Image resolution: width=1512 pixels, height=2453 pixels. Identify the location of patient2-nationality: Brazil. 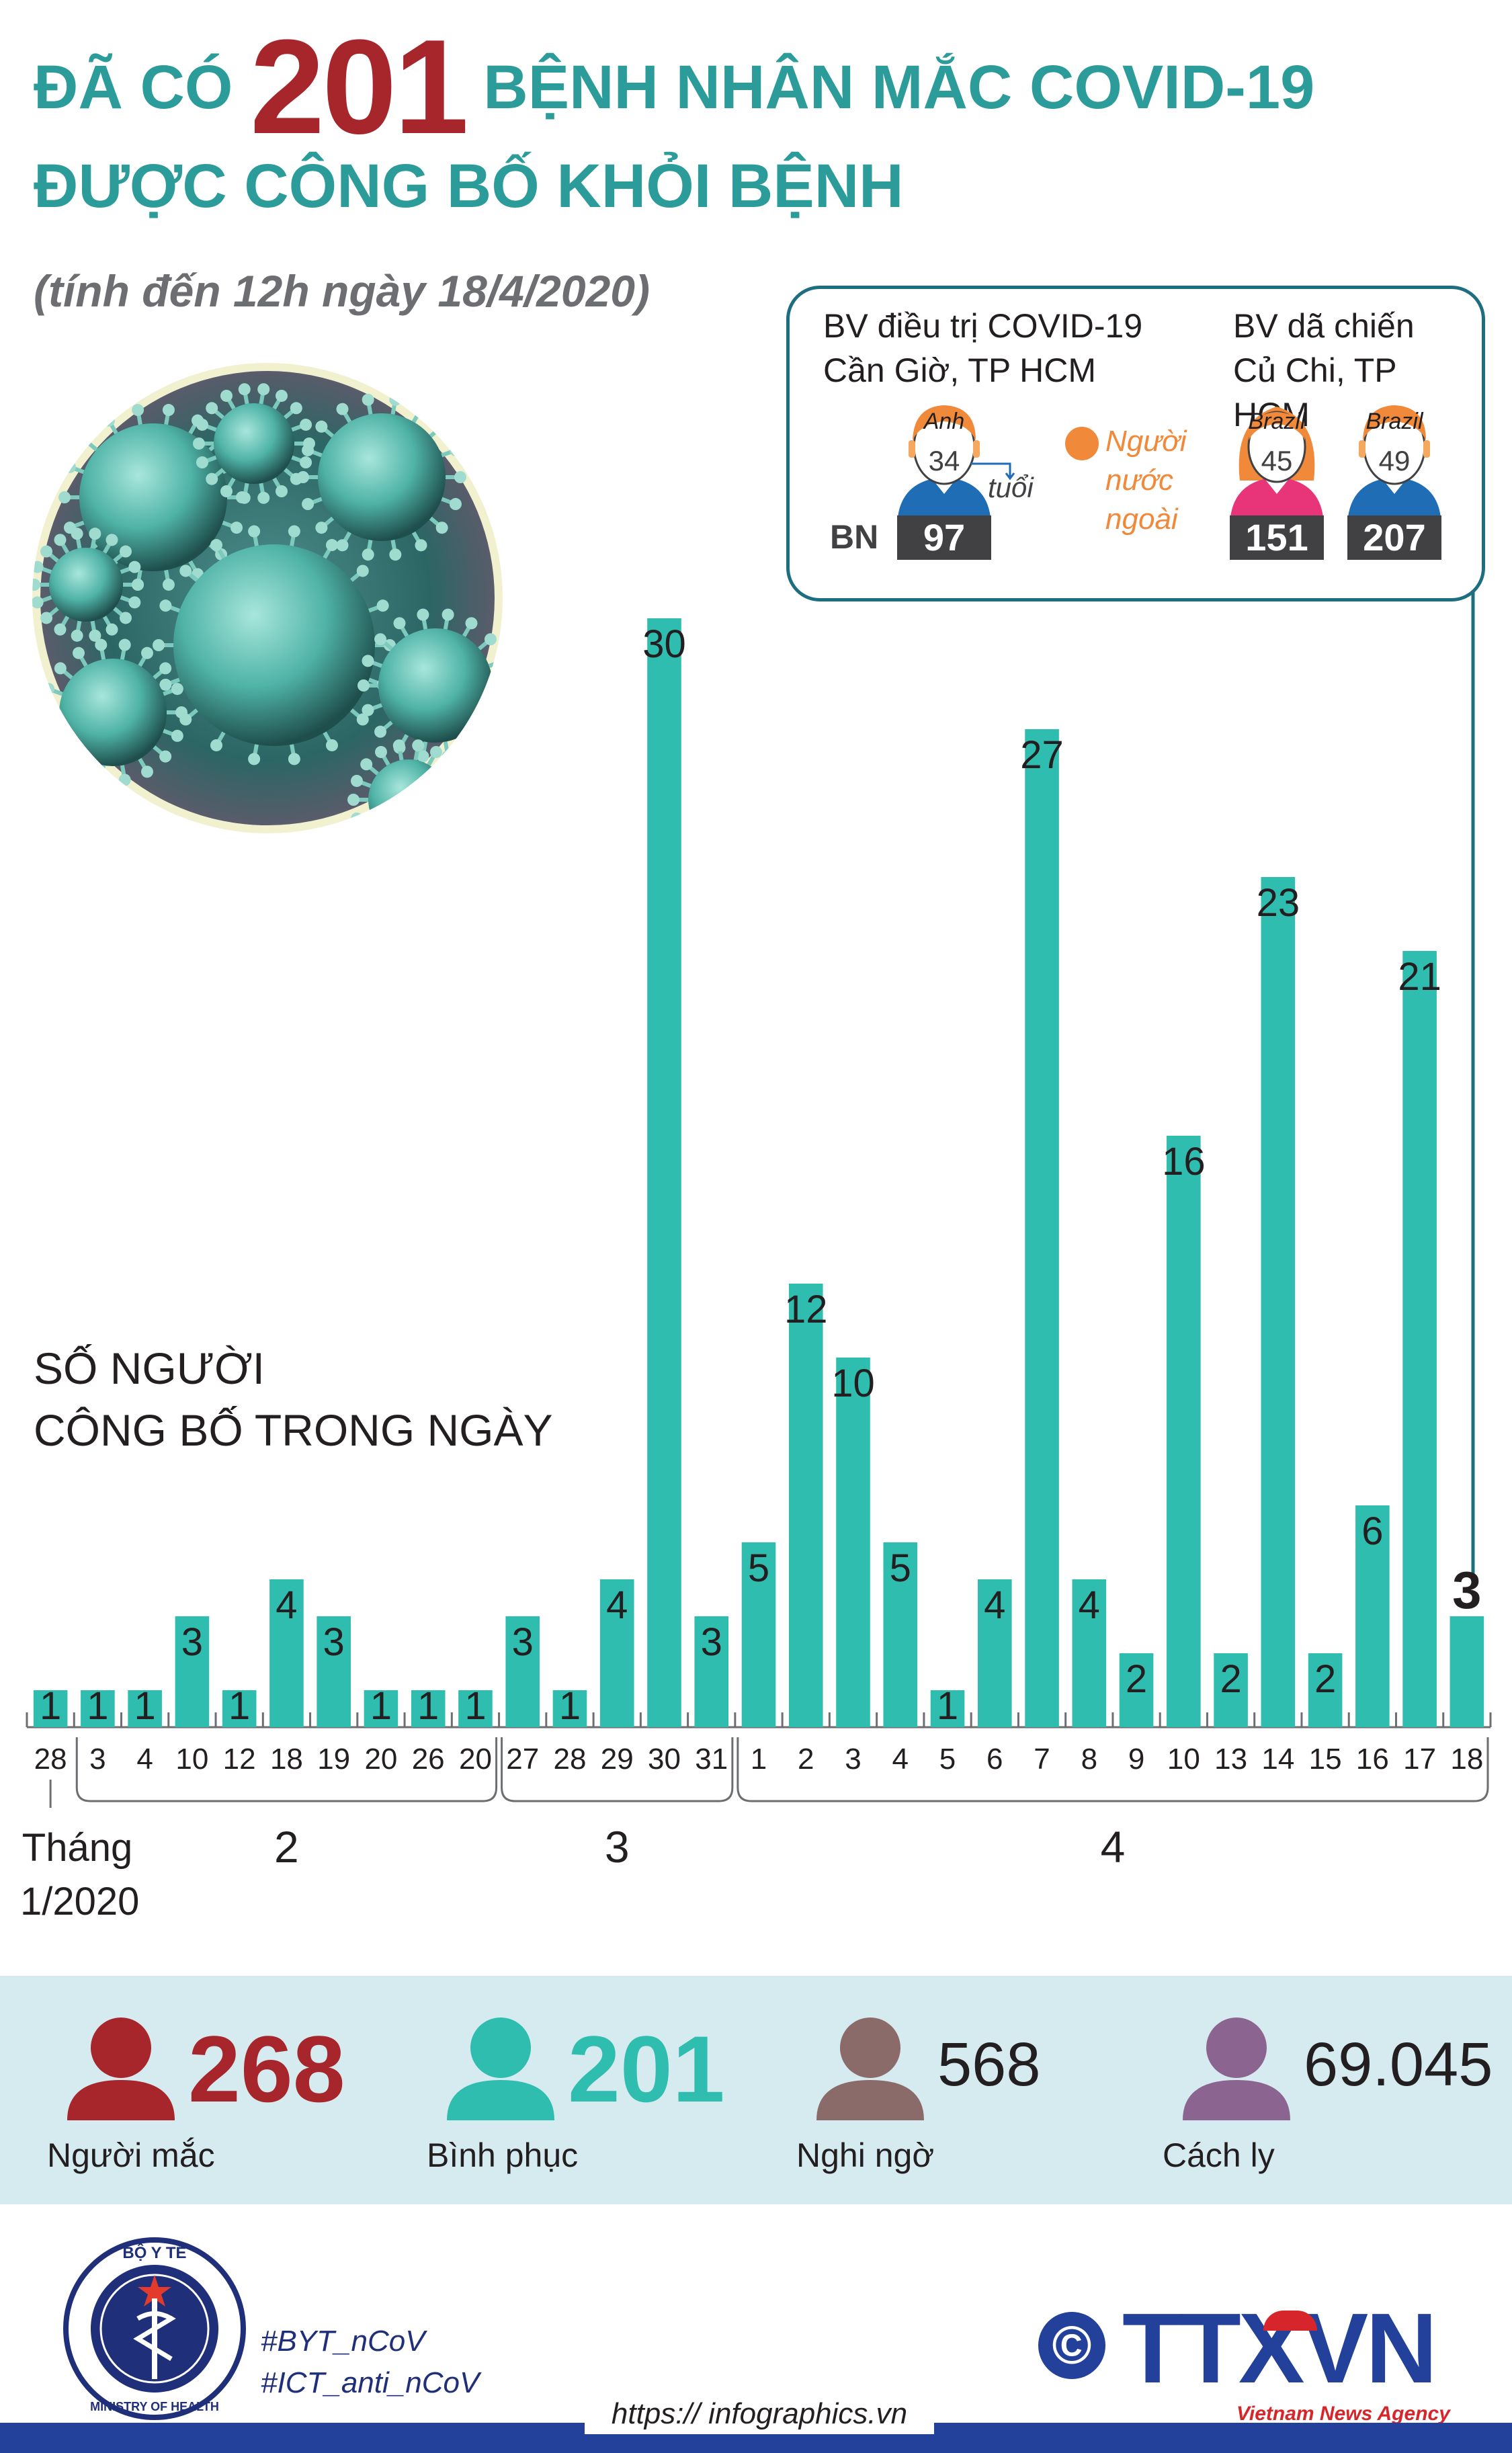
(1277, 421).